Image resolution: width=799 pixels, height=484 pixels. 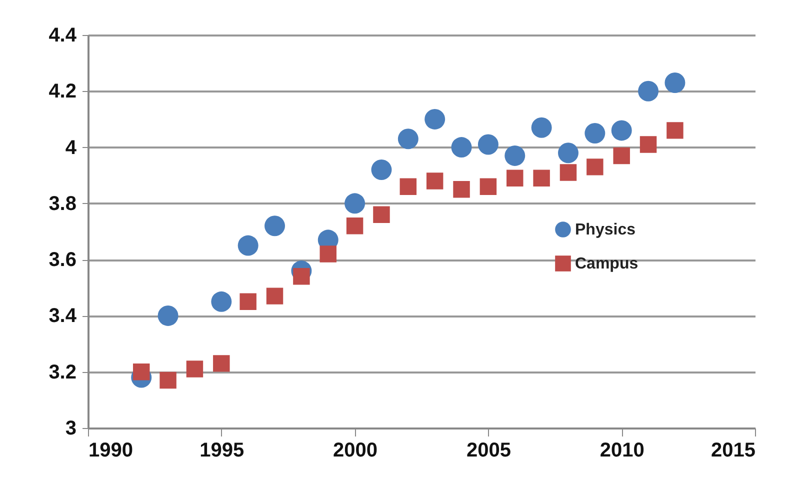 What do you see at coordinates (622, 451) in the screenshot?
I see `x-tick-label: 2010` at bounding box center [622, 451].